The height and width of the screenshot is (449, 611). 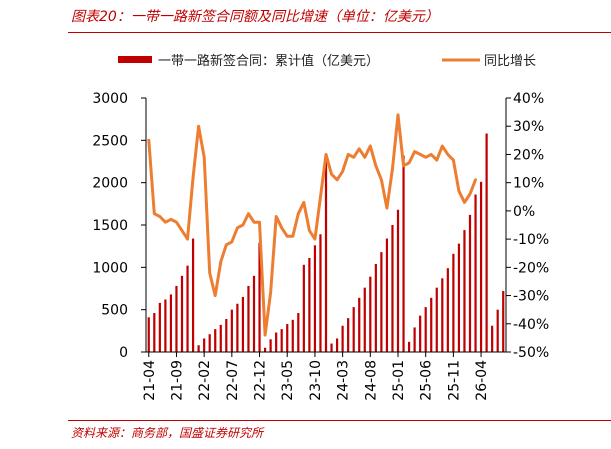 I want to click on source-note: 资料来源：商务部，国盛证券研究所, so click(x=167, y=433).